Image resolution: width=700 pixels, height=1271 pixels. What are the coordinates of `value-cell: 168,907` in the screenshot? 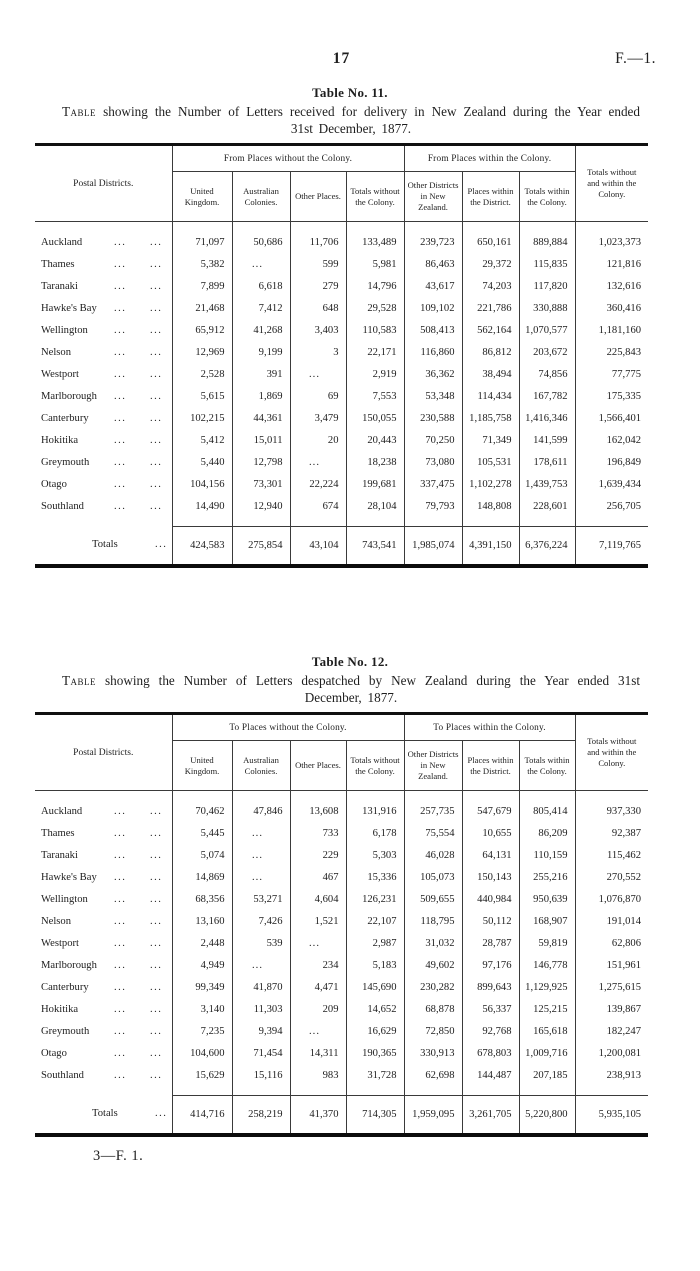 It's located at (547, 921).